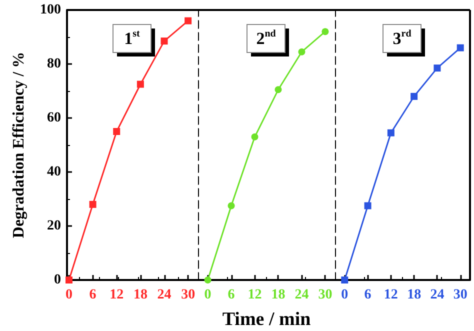 The height and width of the screenshot is (331, 474). What do you see at coordinates (267, 319) in the screenshot?
I see `x-axis-title: Time / min` at bounding box center [267, 319].